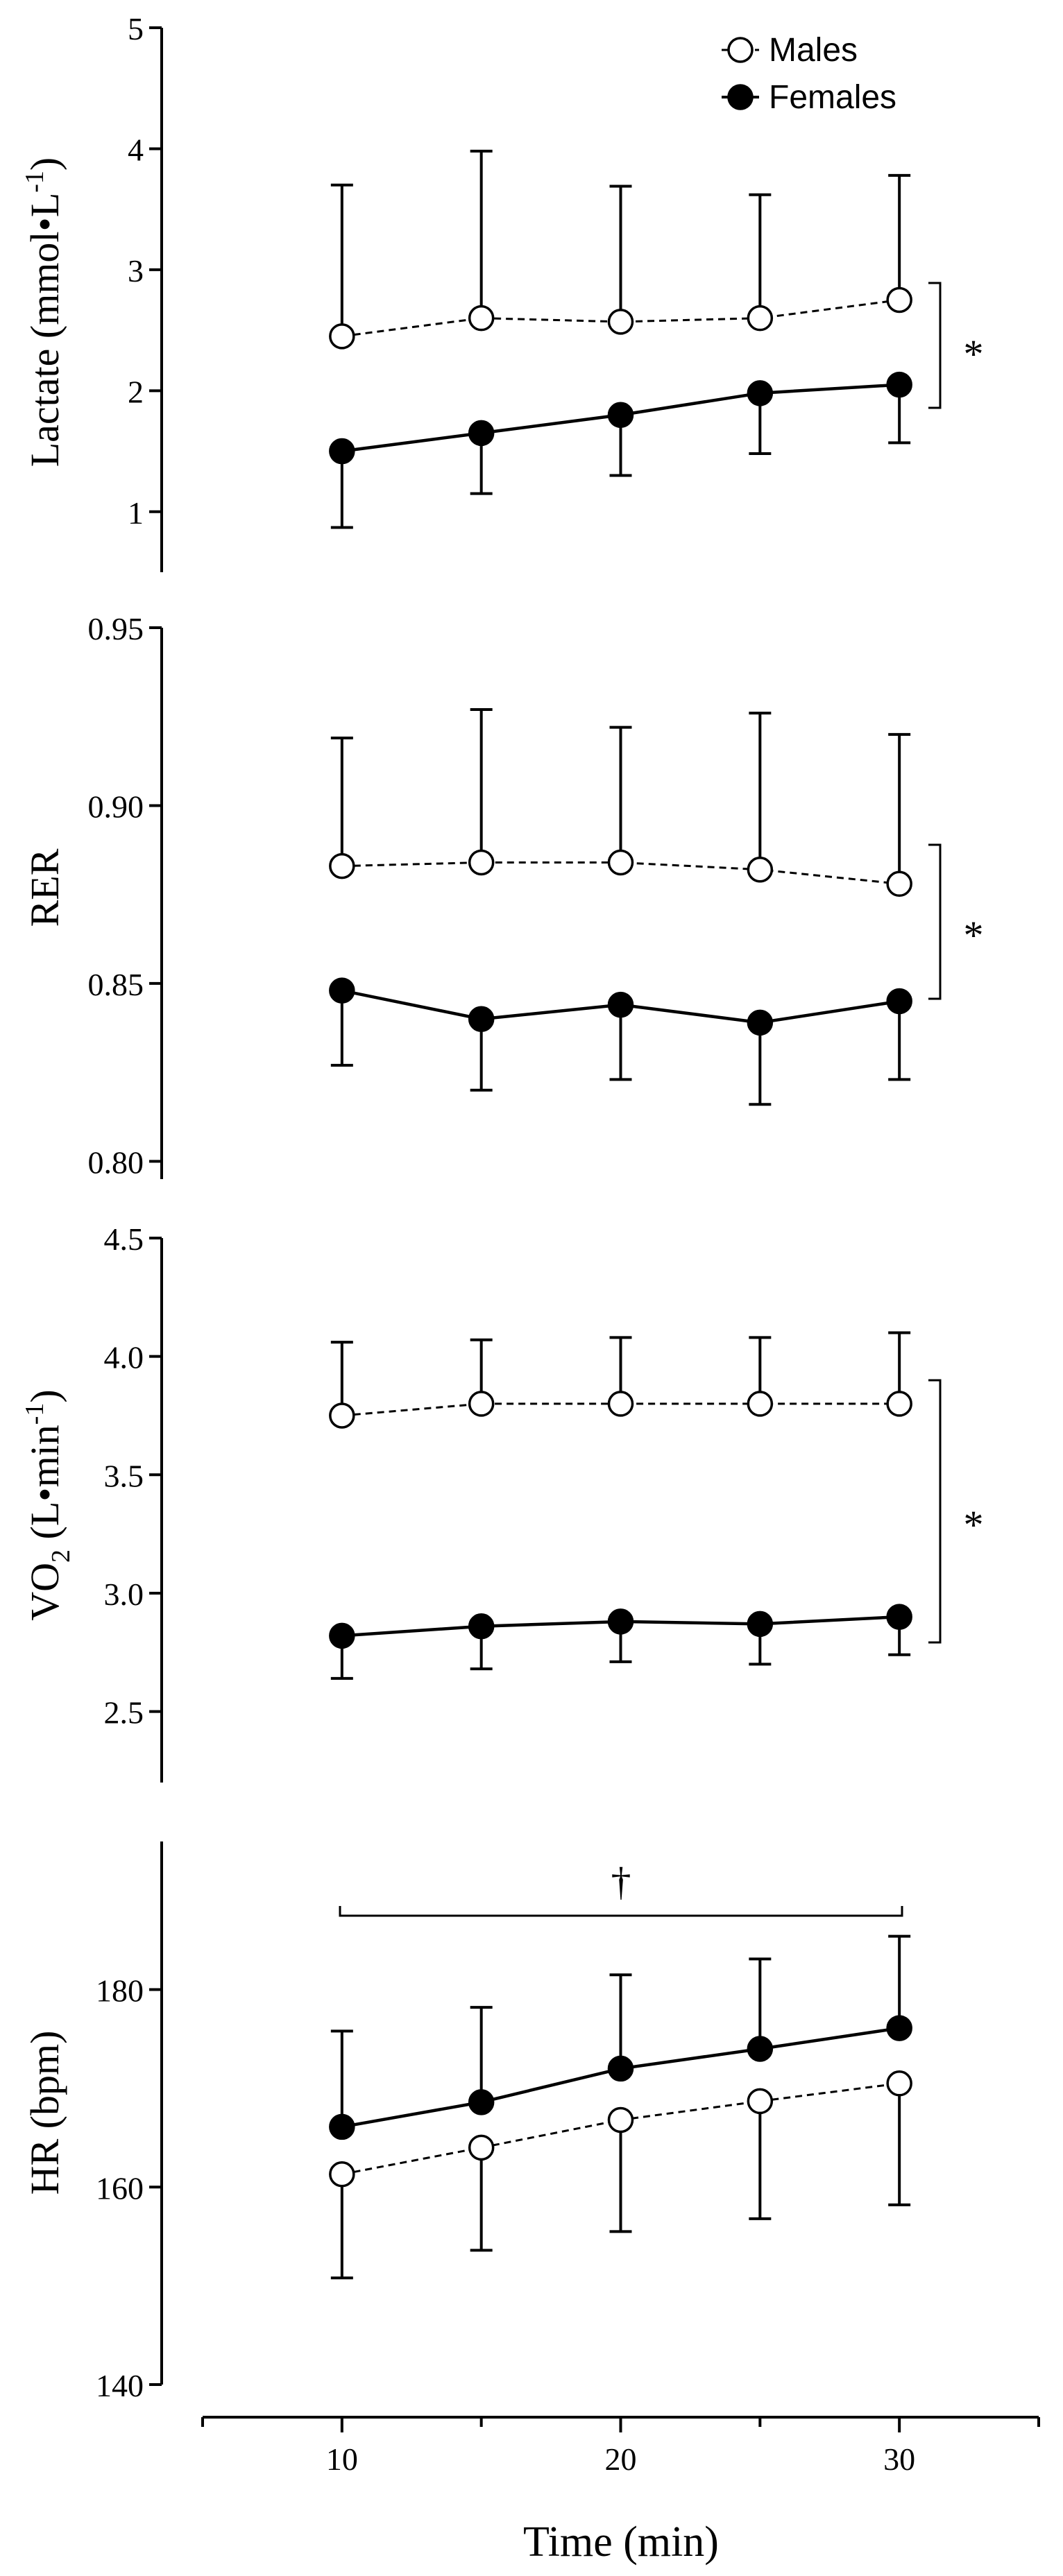 The height and width of the screenshot is (2576, 1063). What do you see at coordinates (48, 1505) in the screenshot?
I see `vo2-y-axis-label: VO2 (L•min-1)` at bounding box center [48, 1505].